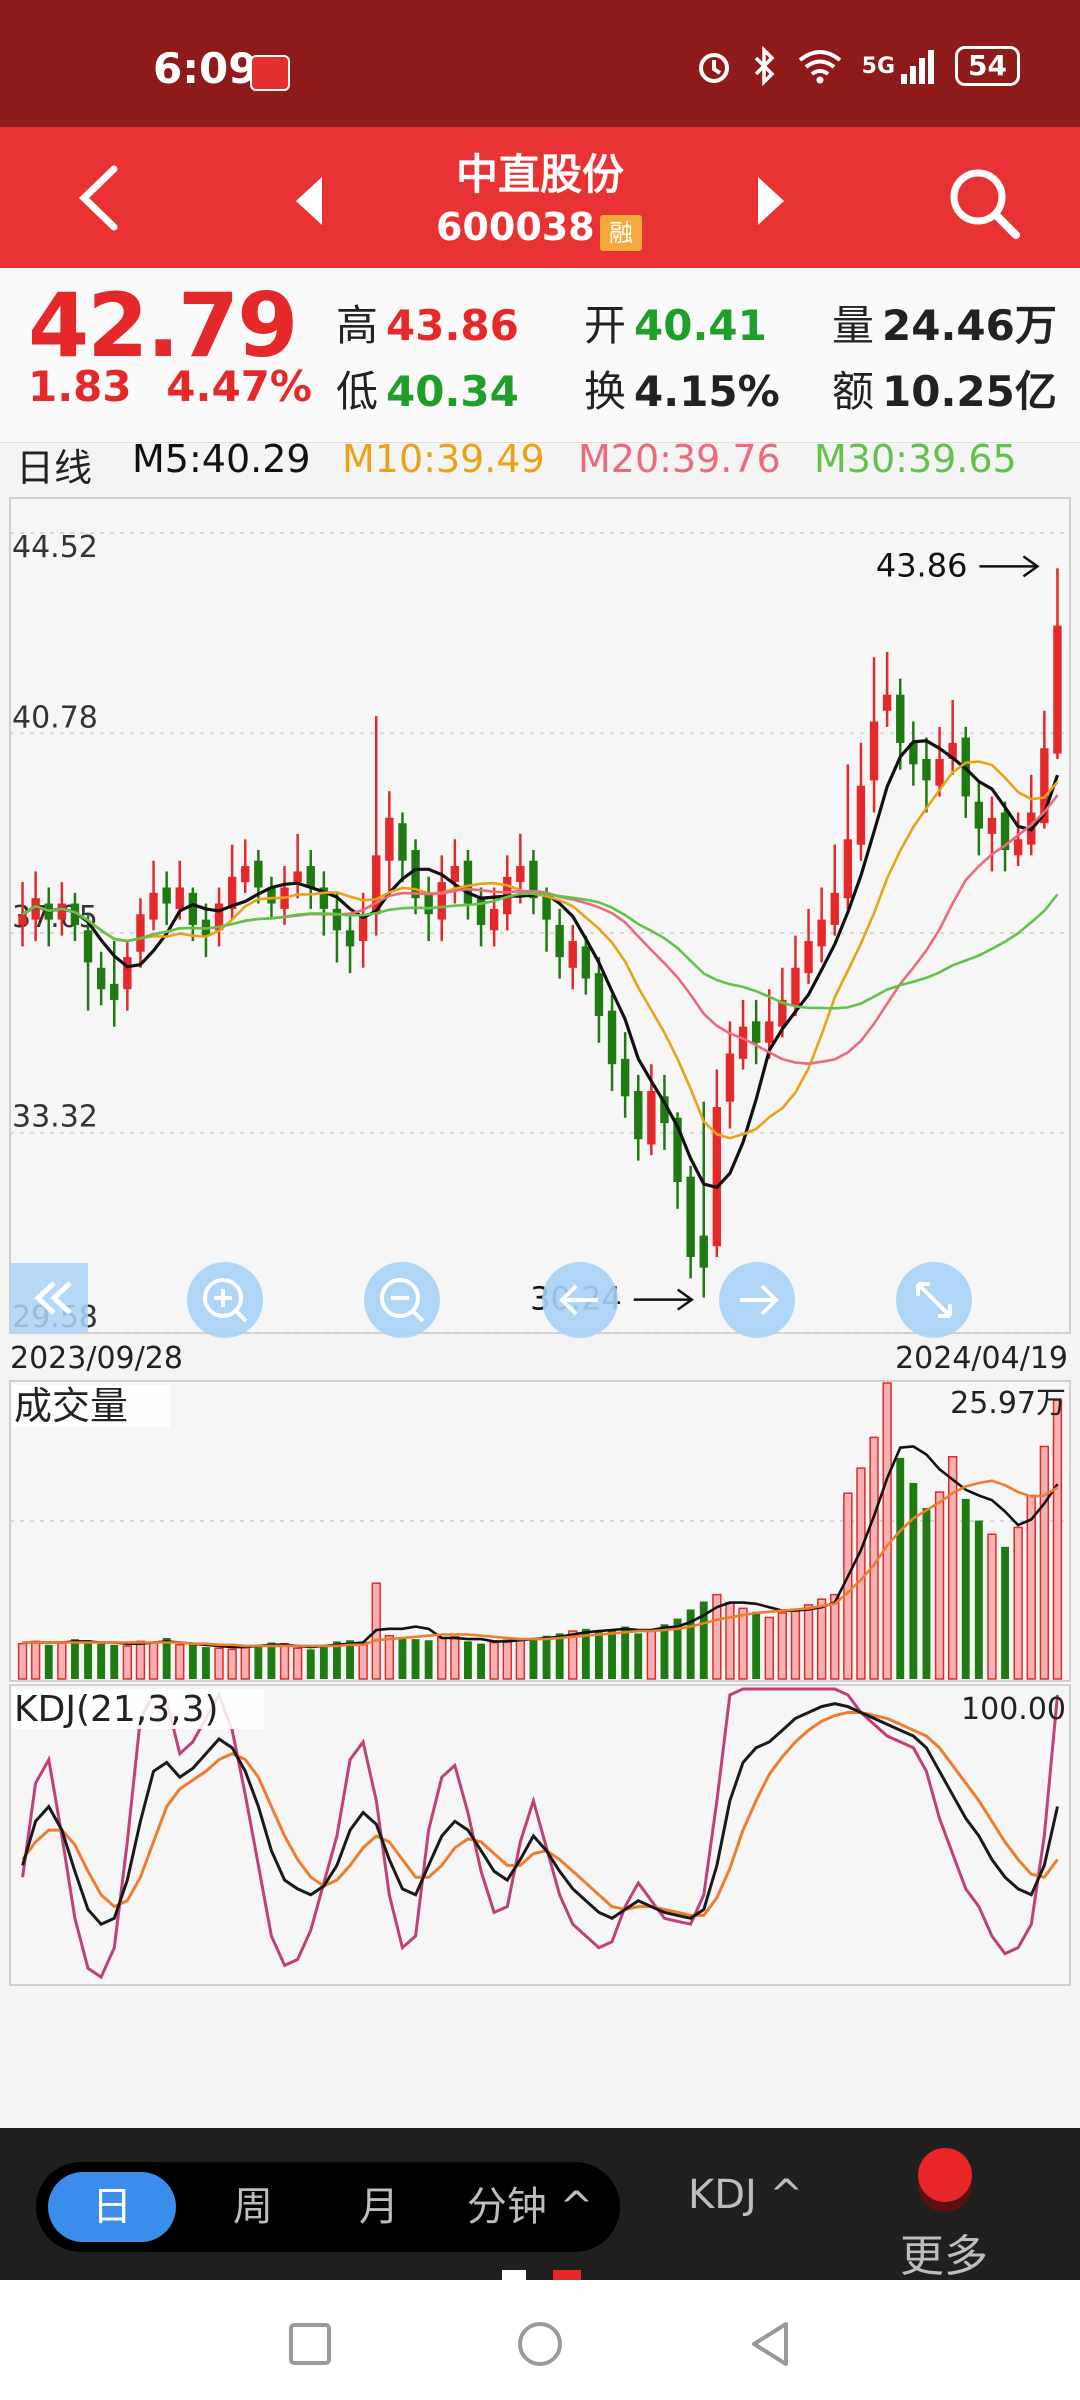 The height and width of the screenshot is (2400, 1080). What do you see at coordinates (746, 2195) in the screenshot?
I see `indicator-selector: KDJ ^` at bounding box center [746, 2195].